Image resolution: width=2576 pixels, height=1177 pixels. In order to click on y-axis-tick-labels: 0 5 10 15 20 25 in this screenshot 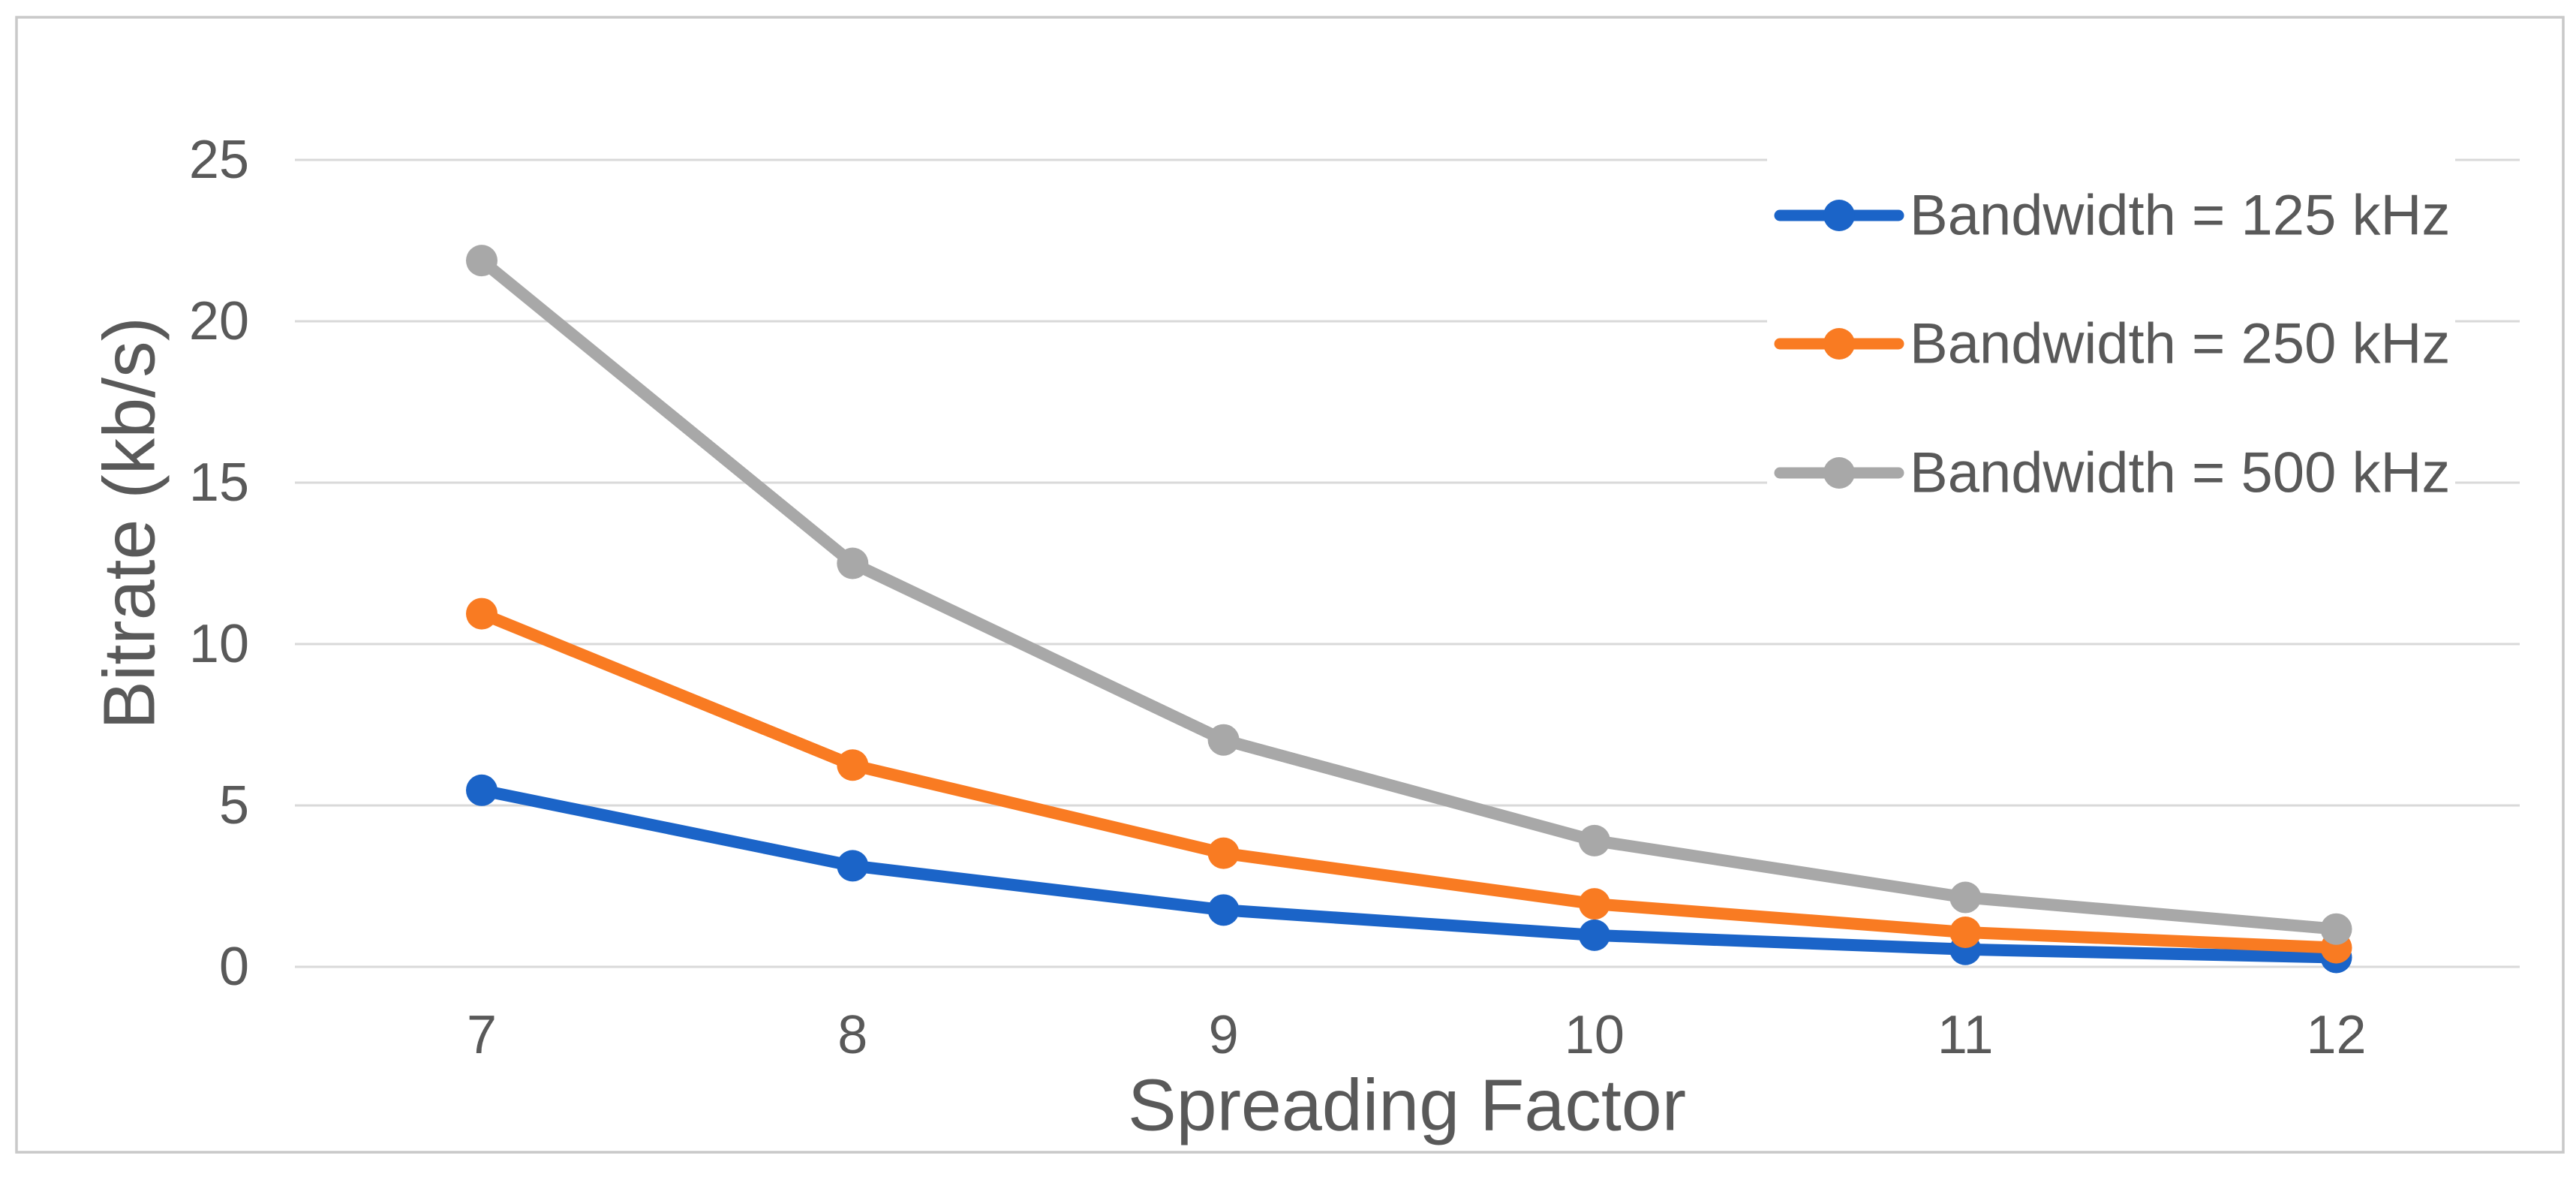, I will do `click(219, 563)`.